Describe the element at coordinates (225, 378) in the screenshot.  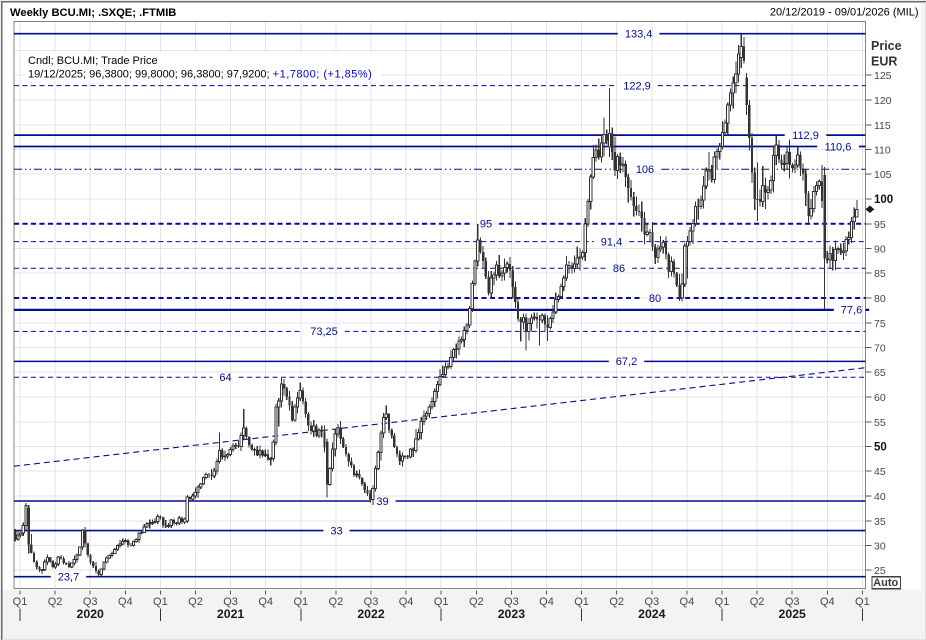
I see `svg-text: 64` at that location.